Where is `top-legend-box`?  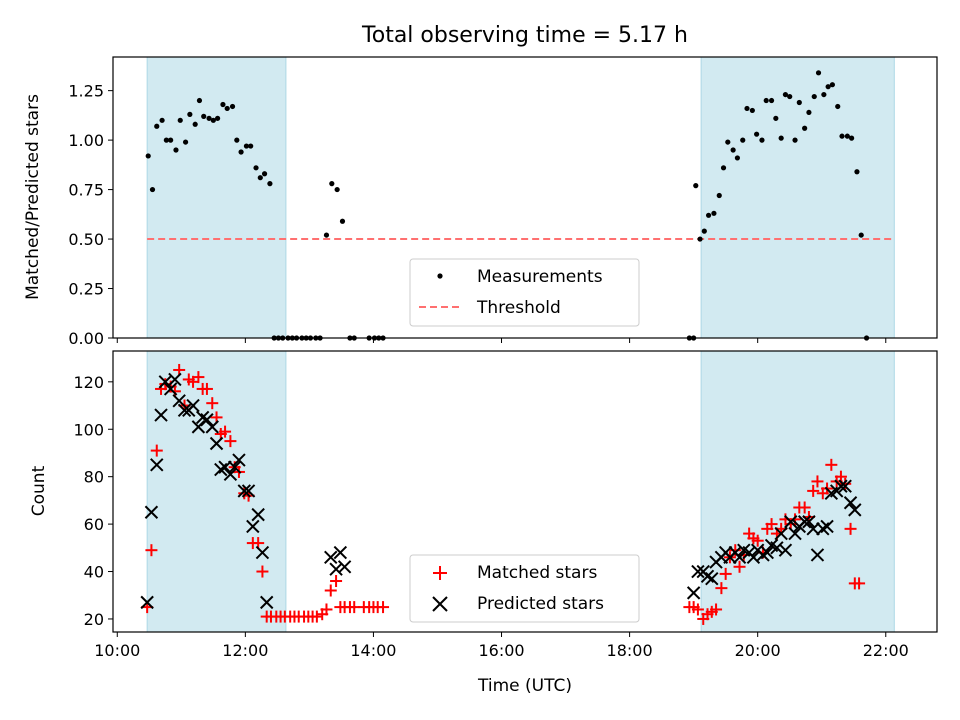
top-legend-box is located at coordinates (524, 292).